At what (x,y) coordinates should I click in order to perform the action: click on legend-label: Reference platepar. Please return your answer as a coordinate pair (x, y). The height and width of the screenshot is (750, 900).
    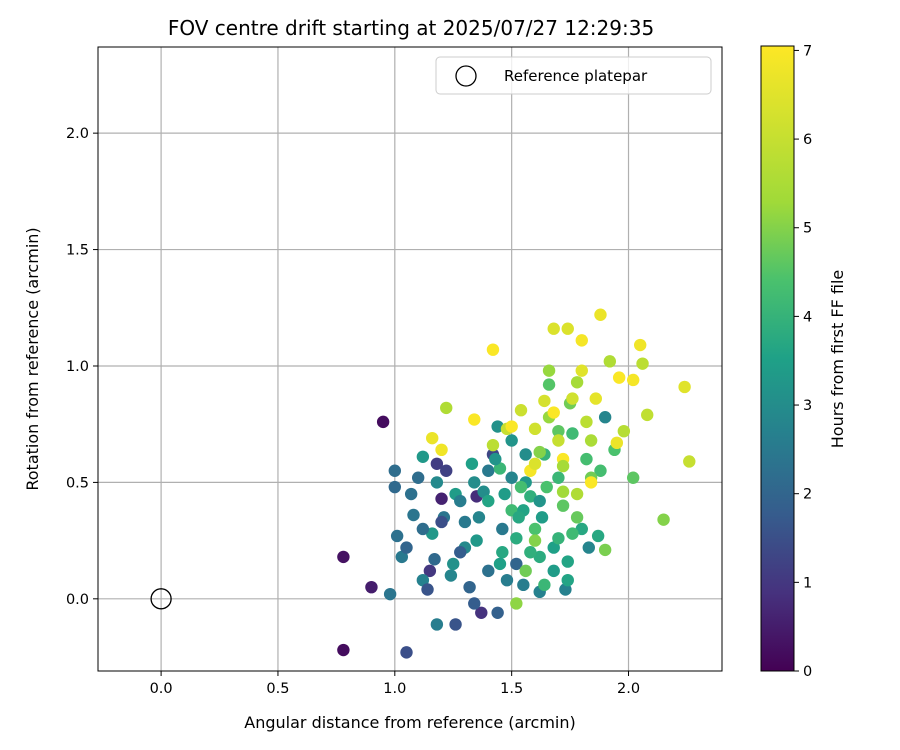
    Looking at the image, I should click on (576, 76).